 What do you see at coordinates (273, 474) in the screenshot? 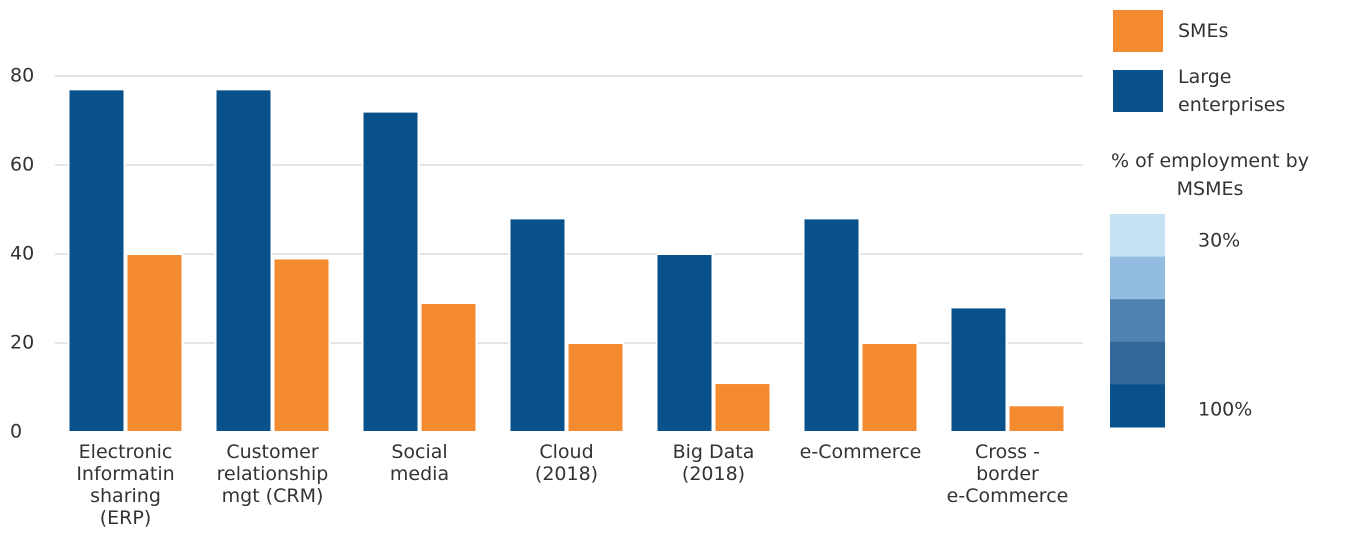
I see `x-tick-label: Customer relationship mgt (CRM)` at bounding box center [273, 474].